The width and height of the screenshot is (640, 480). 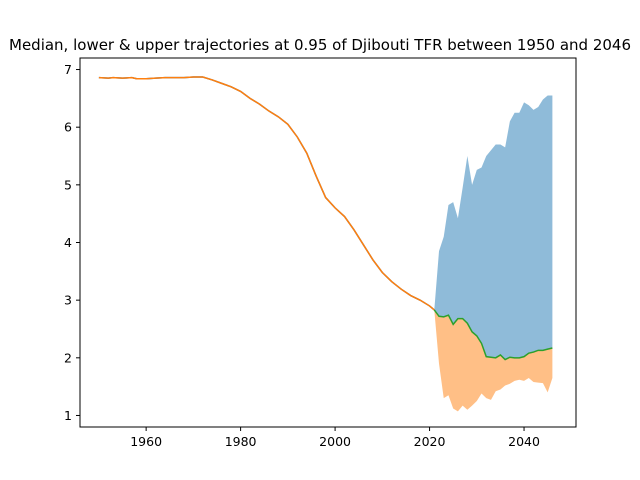 I want to click on y-tick-label: 5, so click(x=68, y=184).